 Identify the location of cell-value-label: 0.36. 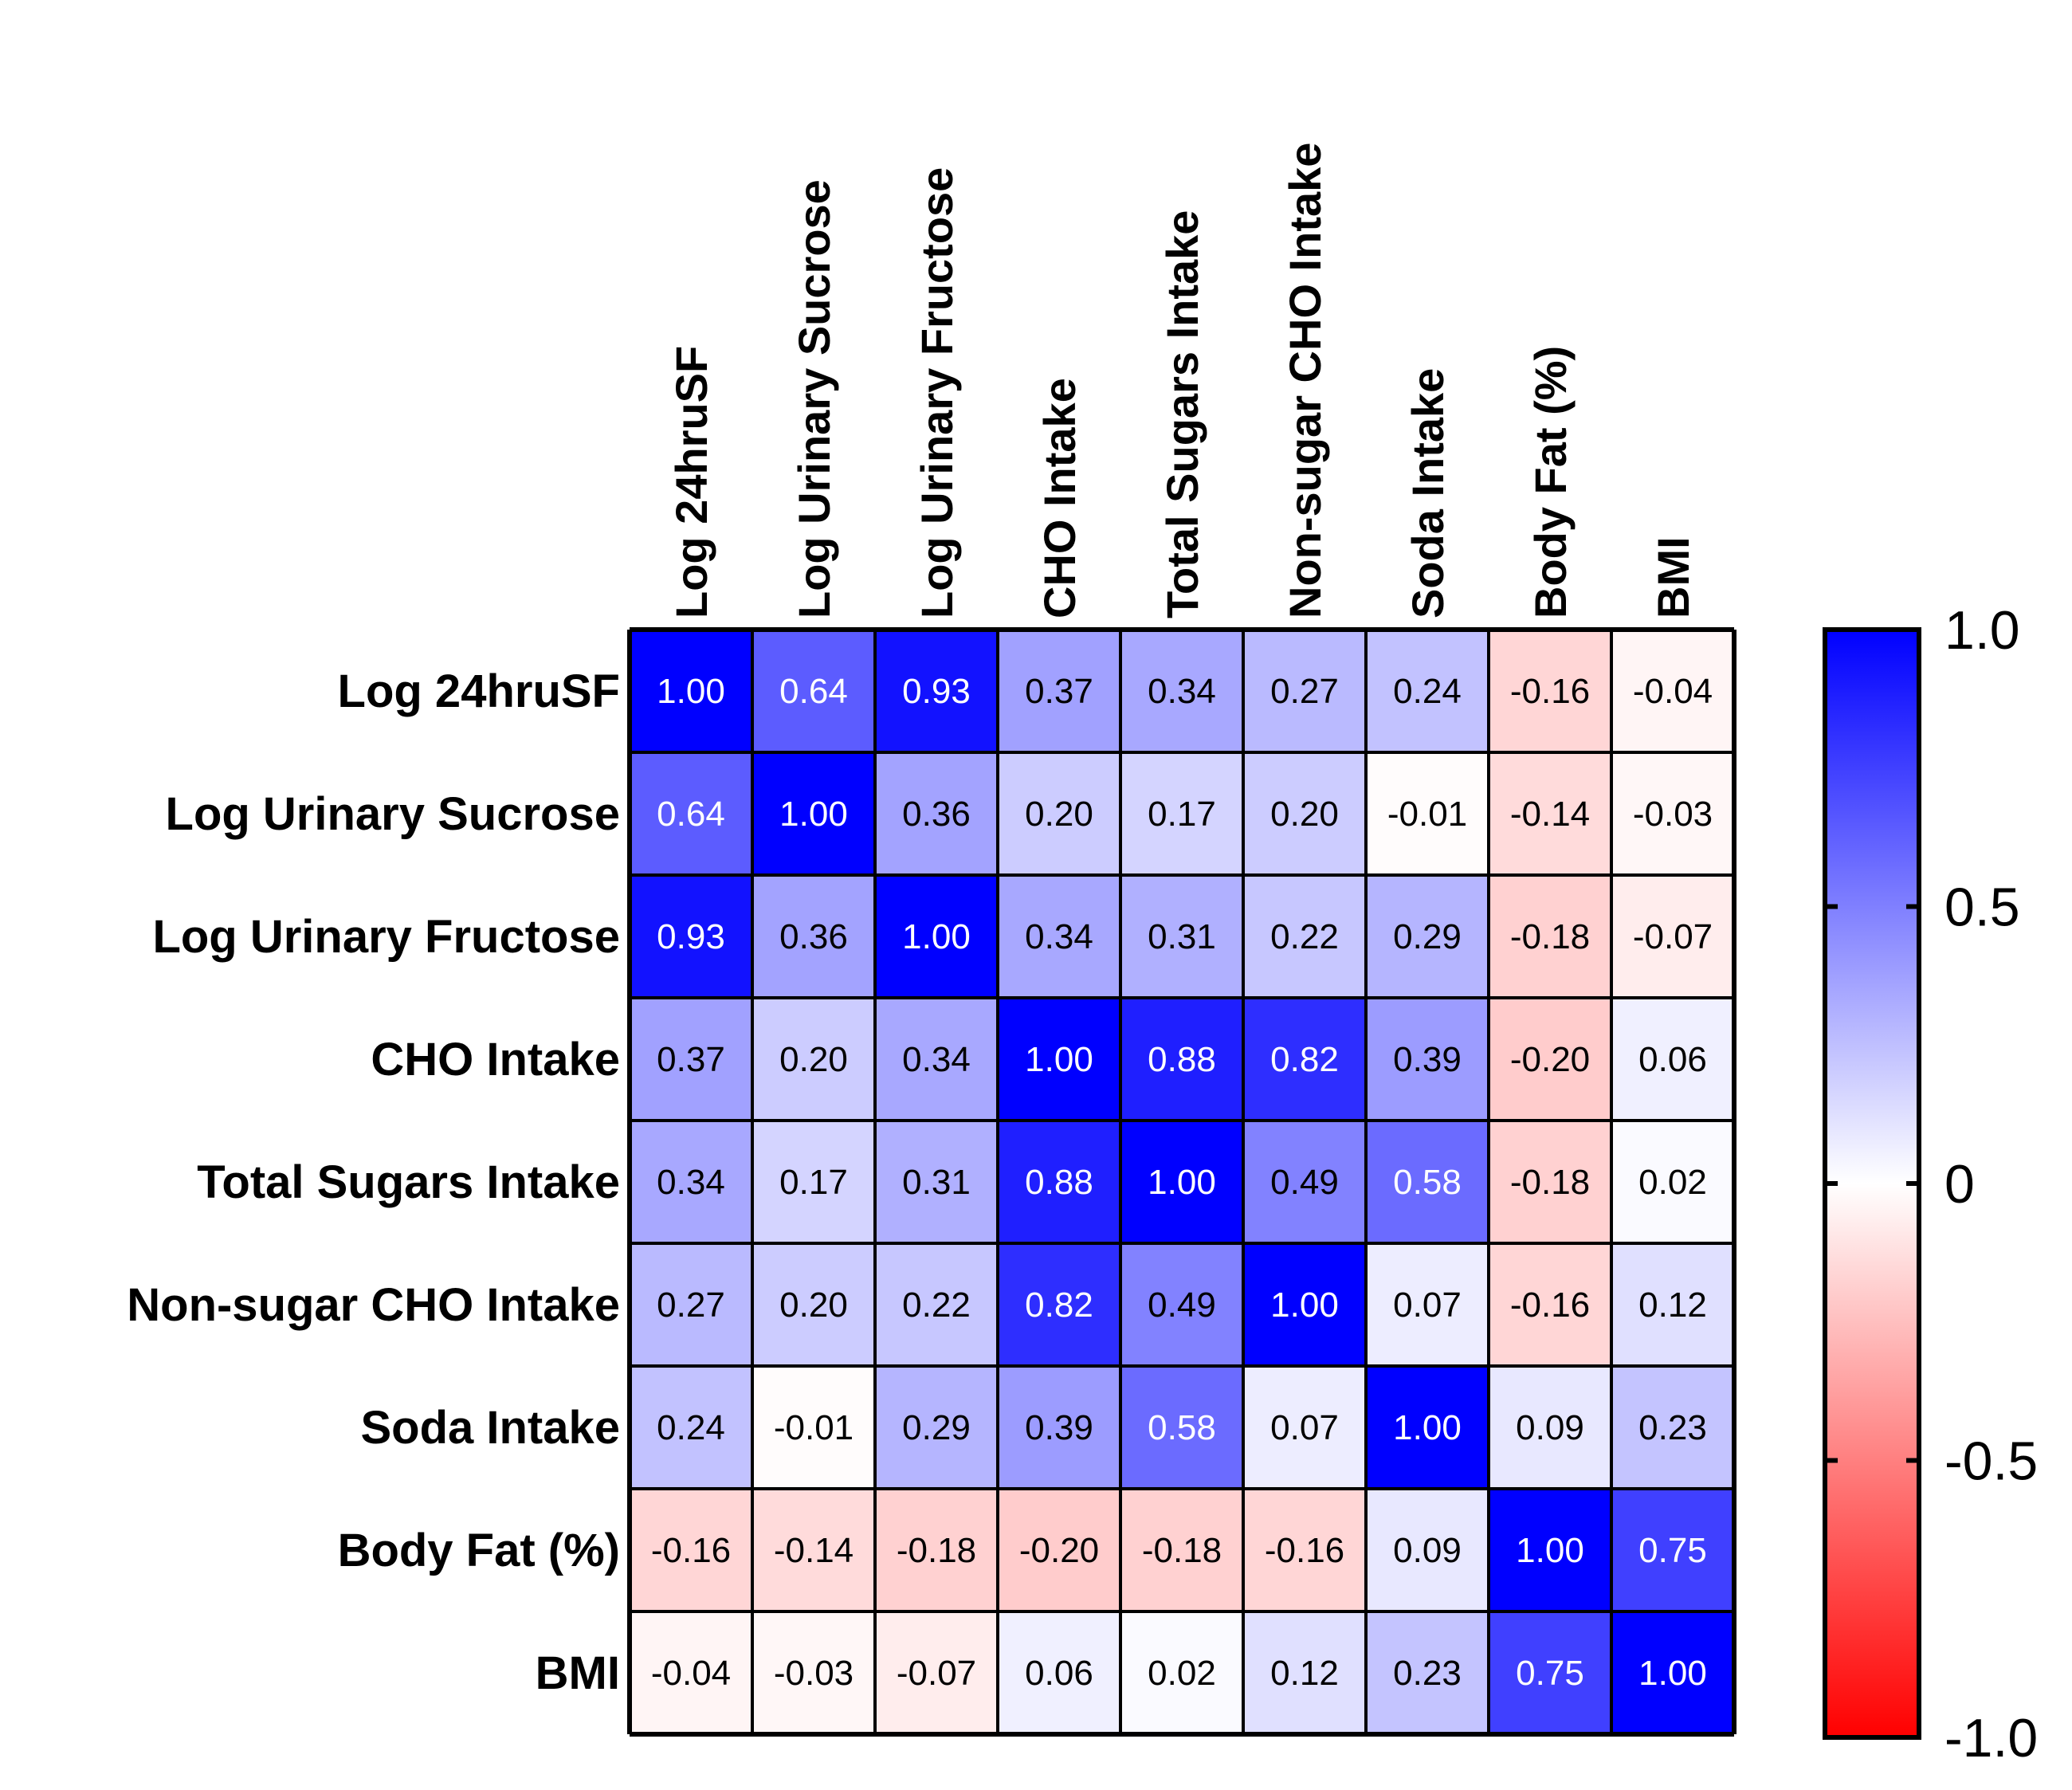
(936, 814).